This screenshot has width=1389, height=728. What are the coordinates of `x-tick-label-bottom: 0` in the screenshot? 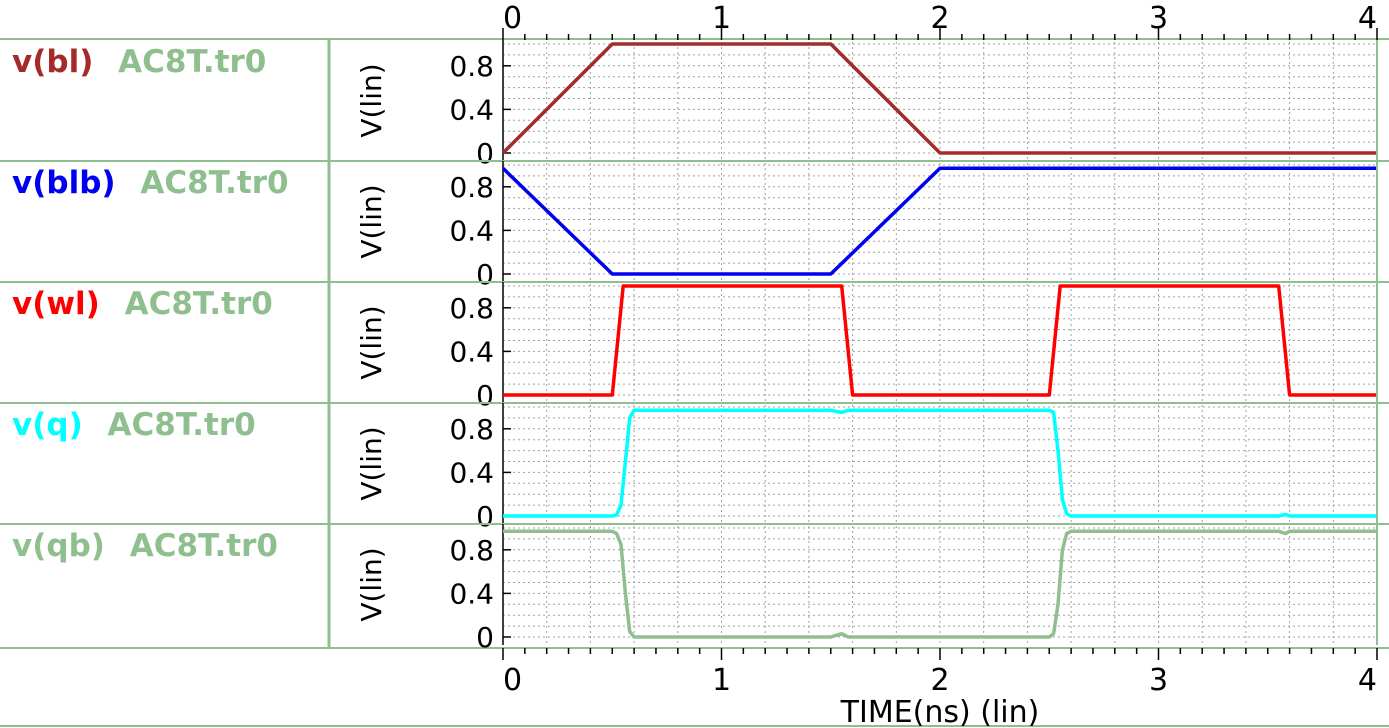 It's located at (512, 680).